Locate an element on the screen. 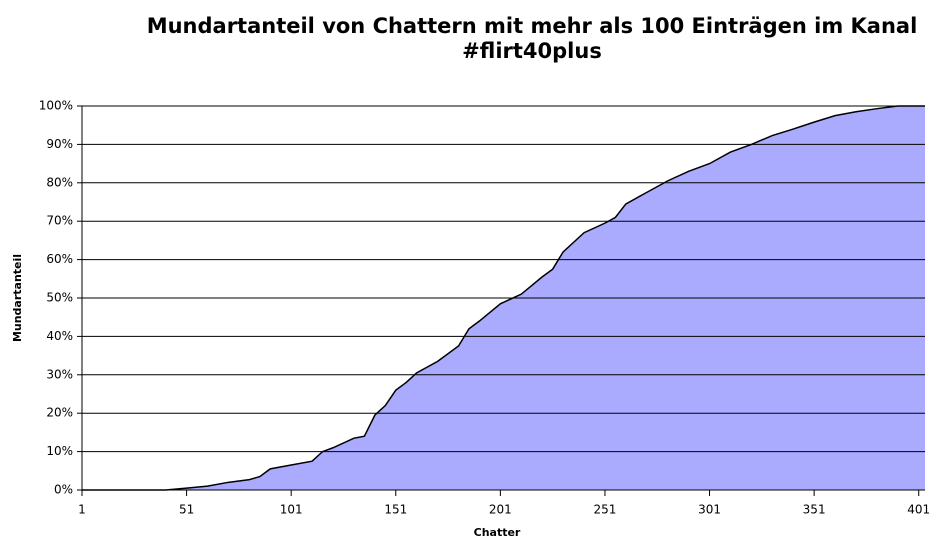  y-tick-label: 50% is located at coordinates (59, 298).